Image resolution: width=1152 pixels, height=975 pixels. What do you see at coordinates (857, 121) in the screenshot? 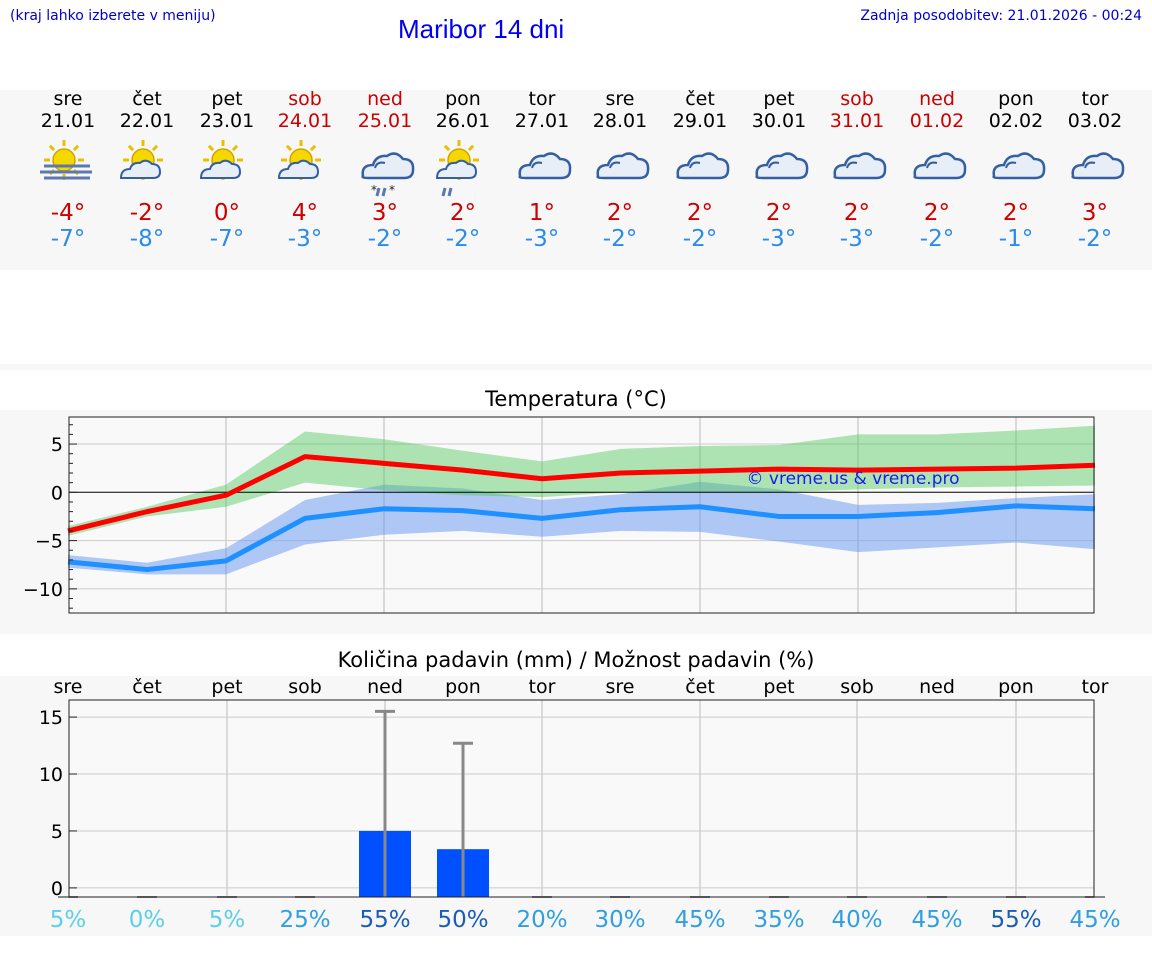
I see `day-date: 31.01` at bounding box center [857, 121].